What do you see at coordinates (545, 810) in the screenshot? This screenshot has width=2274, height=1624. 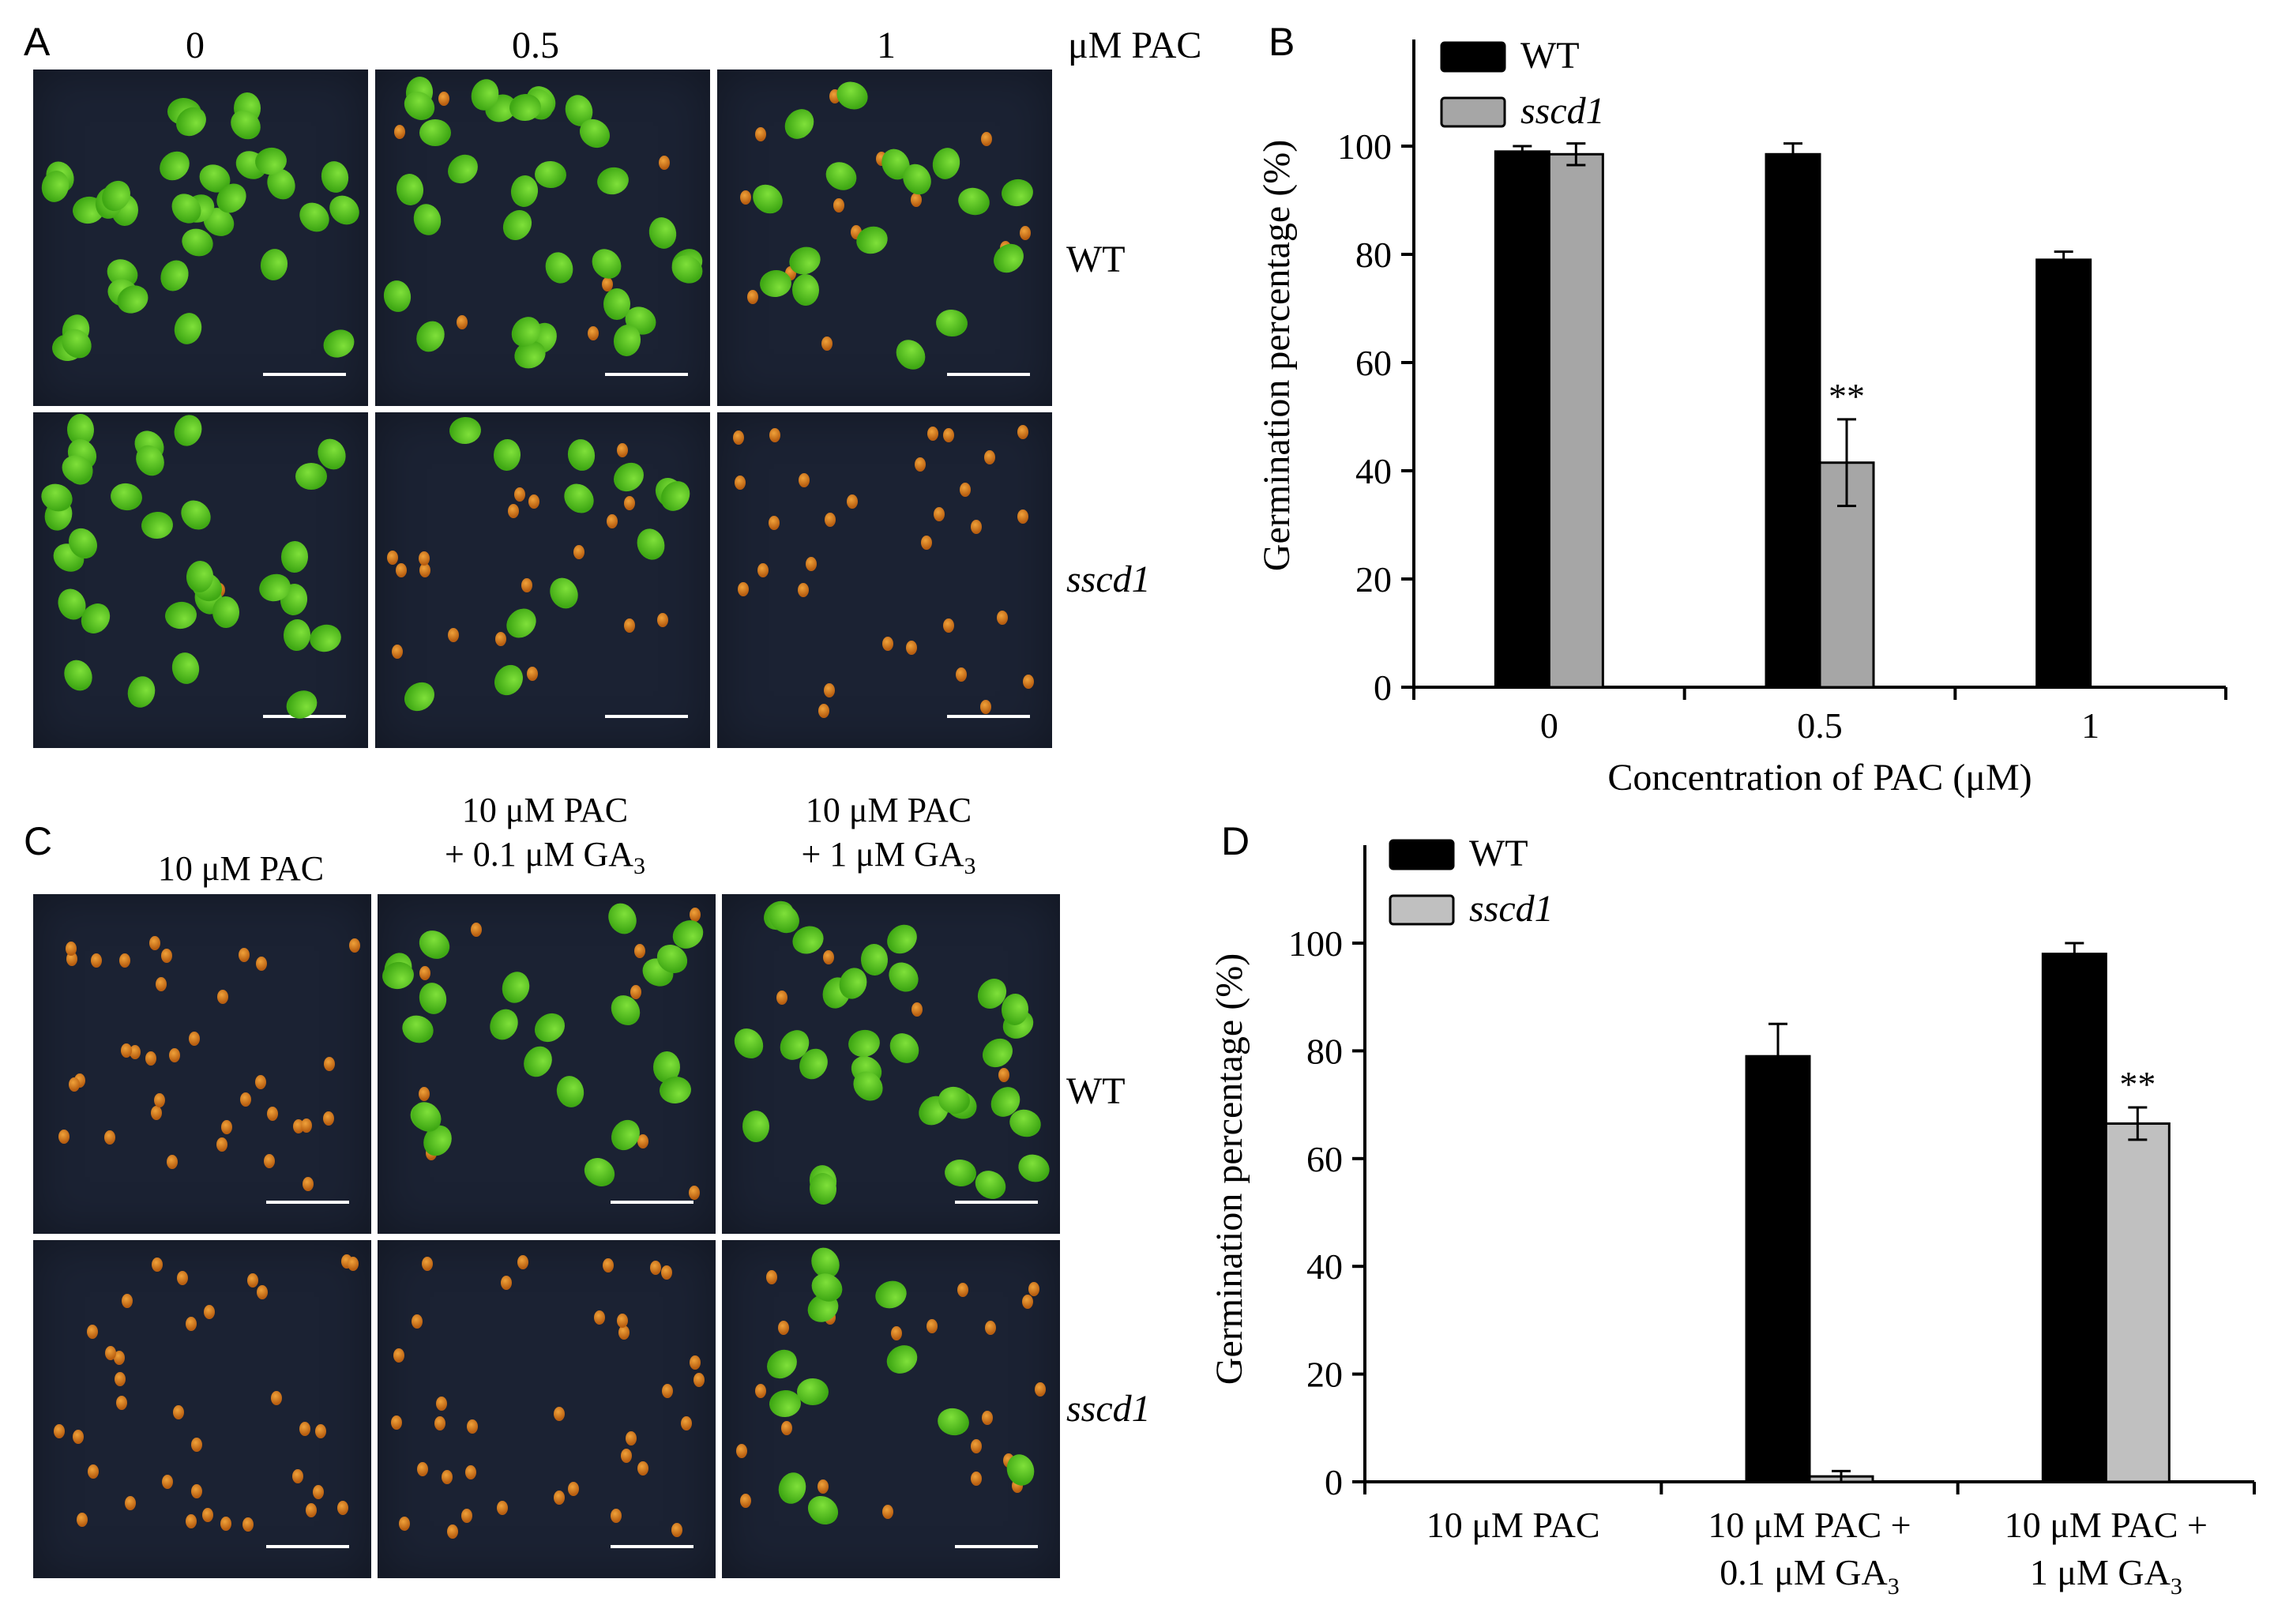 I see `panel-c-col-header-2-line1: 10 μM PAC` at bounding box center [545, 810].